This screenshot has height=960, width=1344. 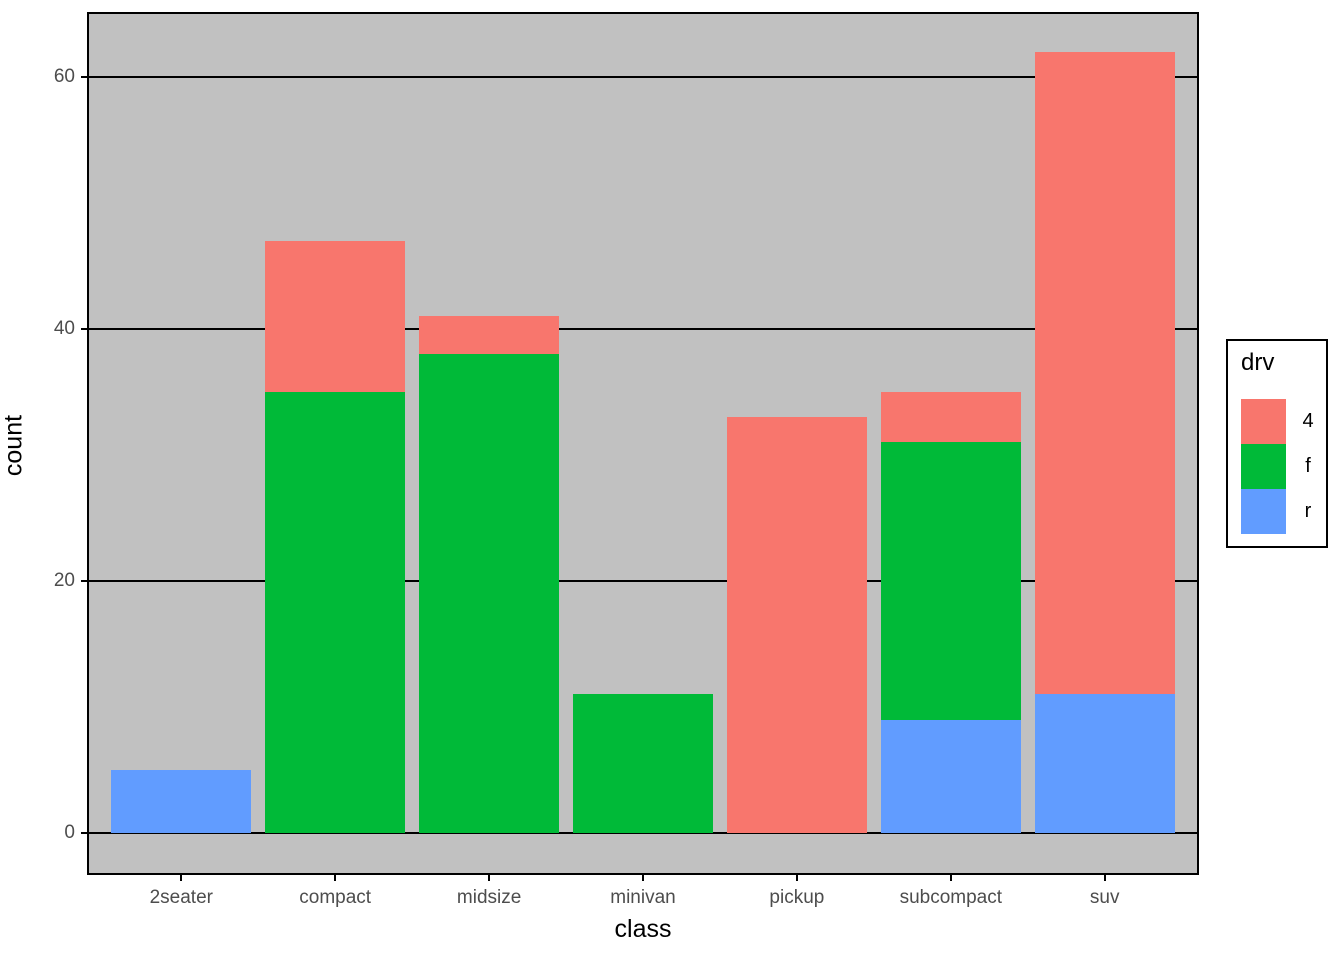 I want to click on legend-title: drv, so click(x=1258, y=362).